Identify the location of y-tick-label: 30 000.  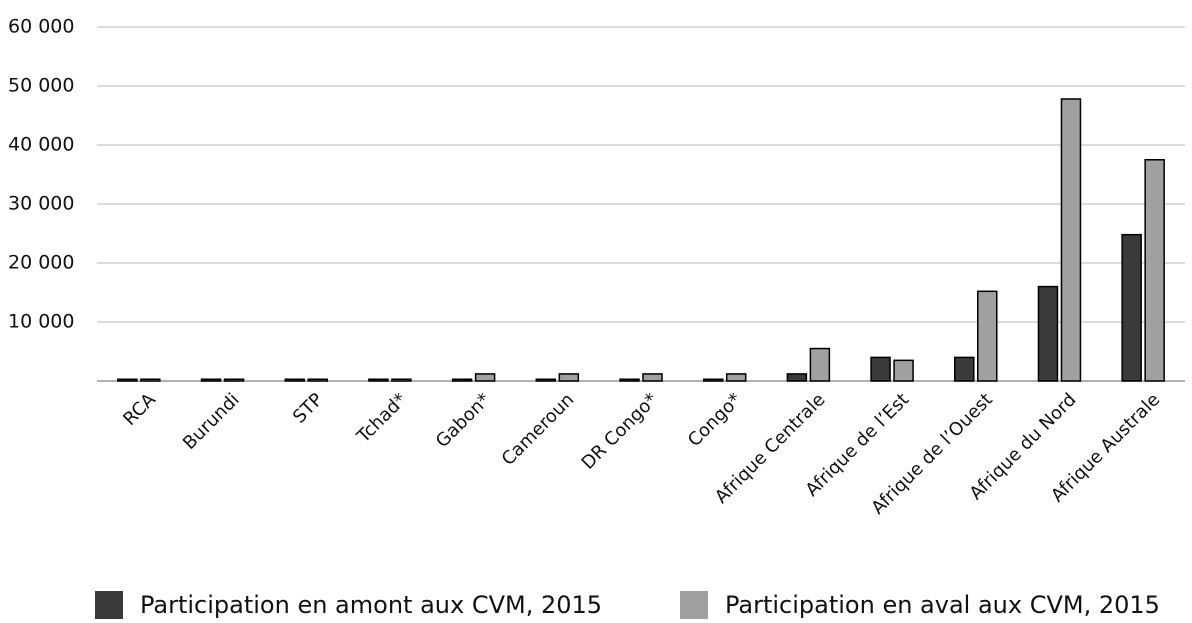
(41, 204).